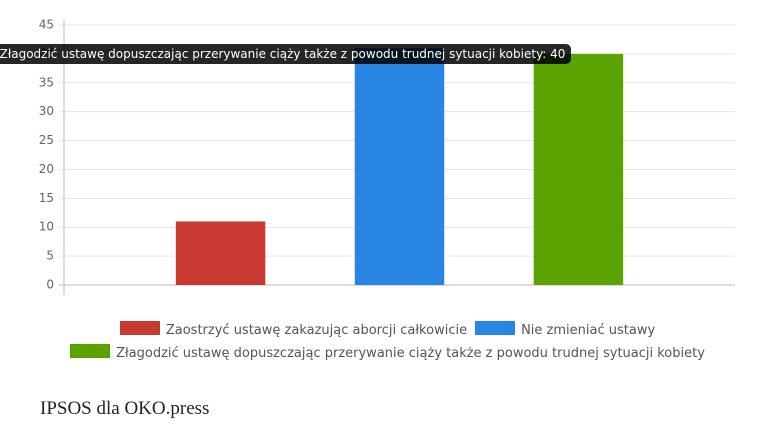 This screenshot has height=429, width=775. Describe the element at coordinates (46, 198) in the screenshot. I see `y-tick-label: 15` at that location.